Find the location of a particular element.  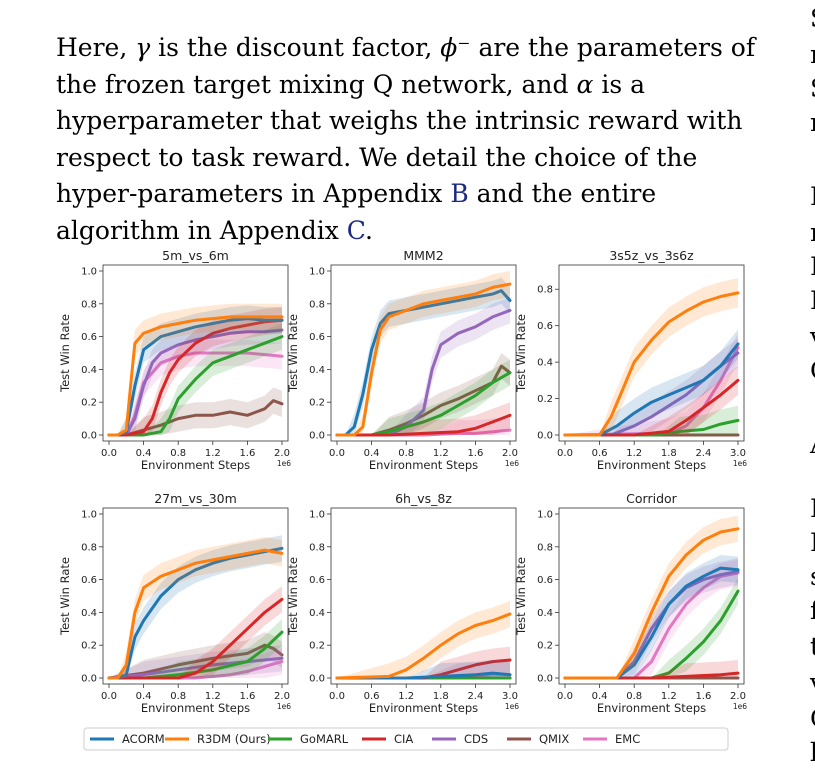

plot-area is located at coordinates (651, 596).